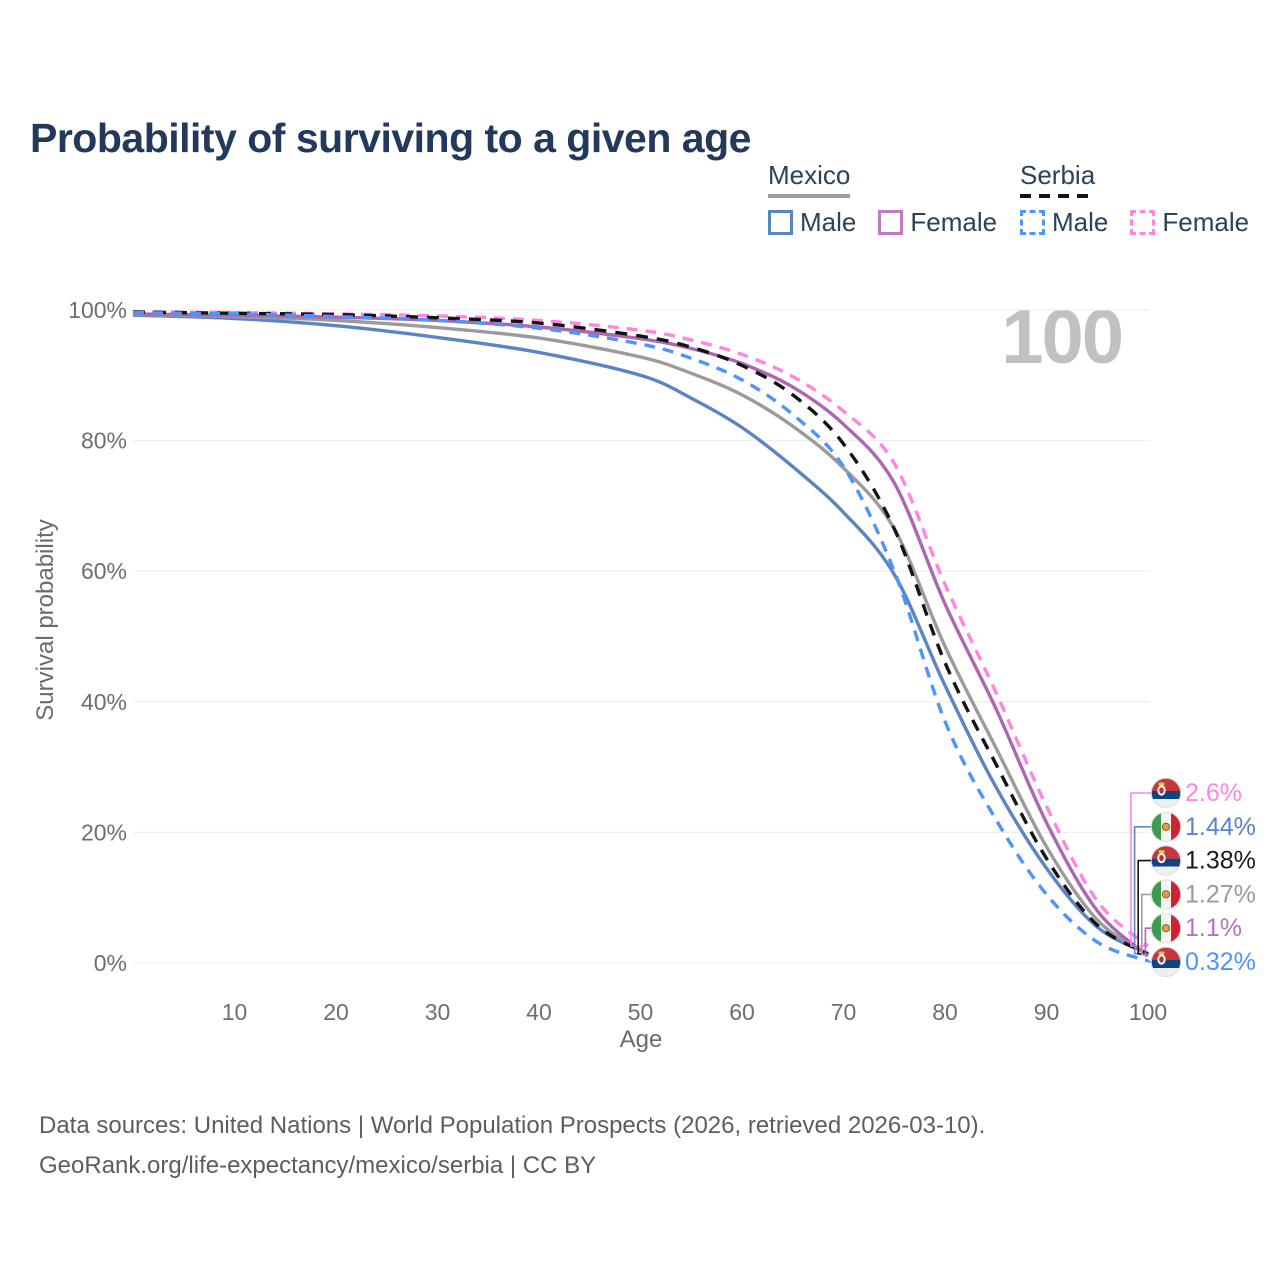 The height and width of the screenshot is (1280, 1280). What do you see at coordinates (539, 1012) in the screenshot?
I see `x-tick-label: 40` at bounding box center [539, 1012].